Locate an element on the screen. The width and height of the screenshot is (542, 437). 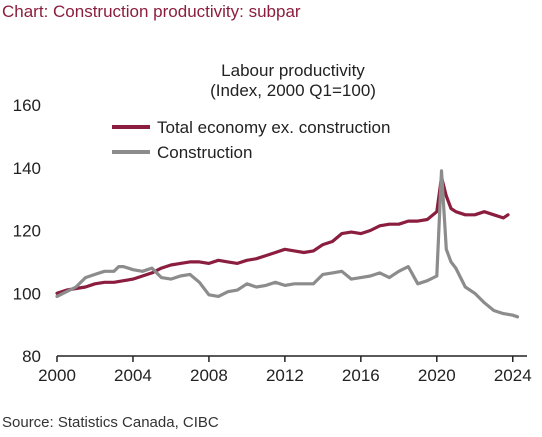
y-tick-label: 80 is located at coordinates (31, 356).